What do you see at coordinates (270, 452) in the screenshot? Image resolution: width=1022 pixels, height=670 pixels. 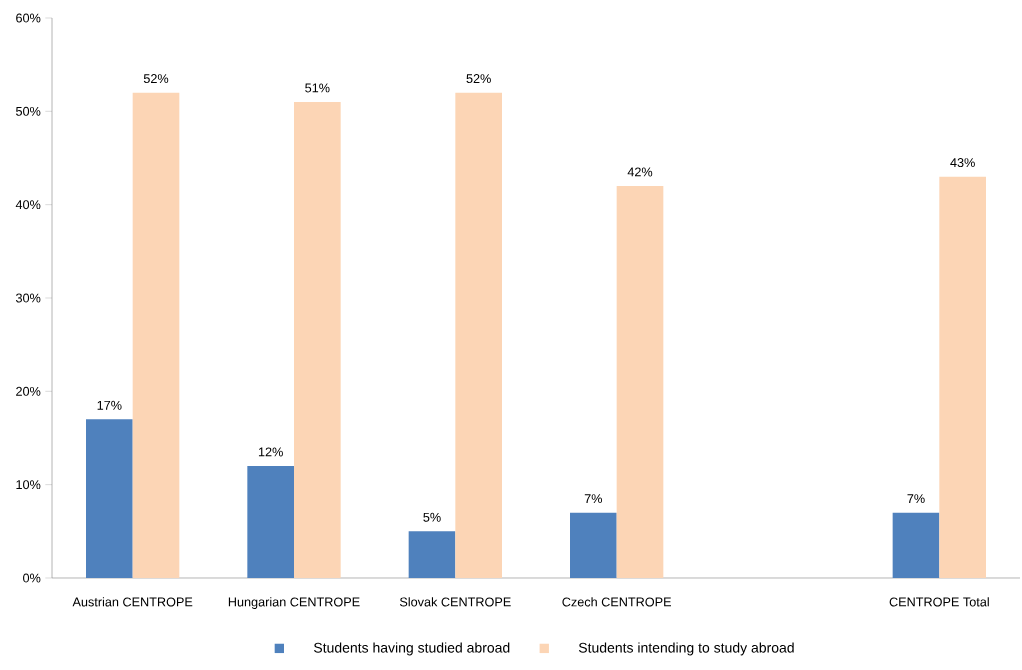 I see `data-label: 12%` at bounding box center [270, 452].